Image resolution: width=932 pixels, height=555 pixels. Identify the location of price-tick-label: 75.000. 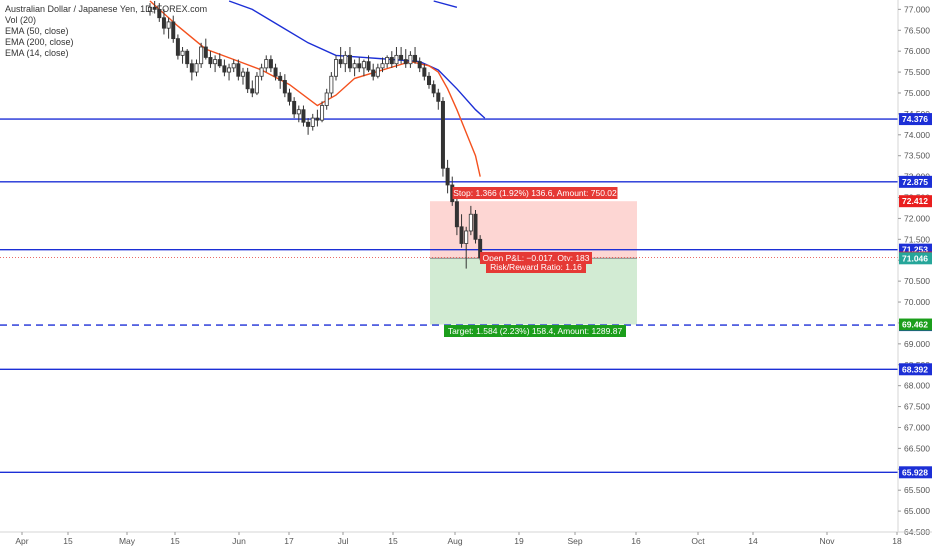
(917, 93).